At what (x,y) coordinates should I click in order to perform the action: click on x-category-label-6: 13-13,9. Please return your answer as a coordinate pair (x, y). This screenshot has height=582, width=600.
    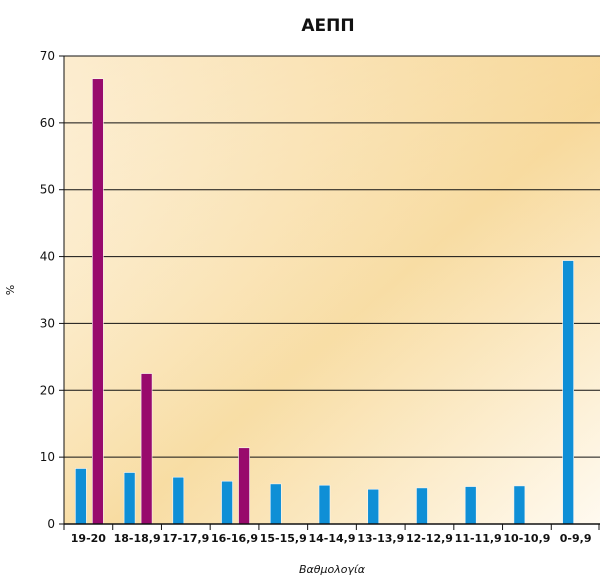
    Looking at the image, I should click on (380, 538).